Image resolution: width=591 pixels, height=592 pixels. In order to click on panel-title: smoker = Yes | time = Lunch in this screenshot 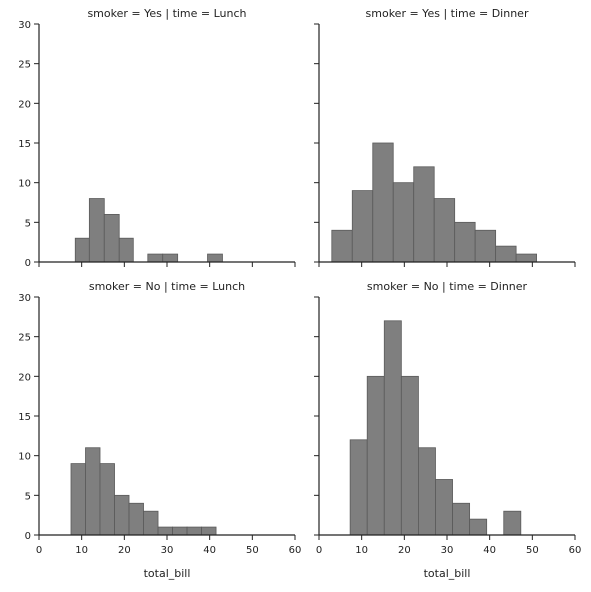, I will do `click(166, 13)`.